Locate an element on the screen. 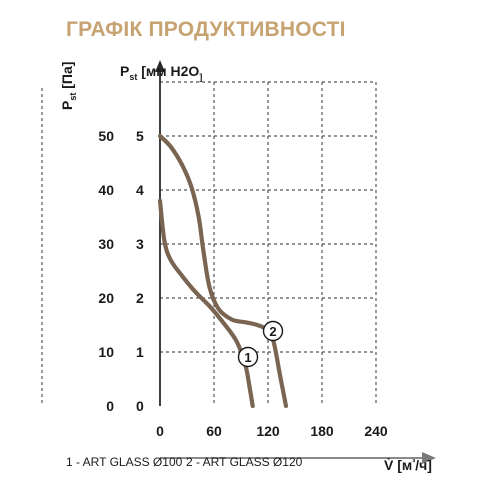 Image resolution: width=503 pixels, height=503 pixels. y-tick-pa: 40 is located at coordinates (106, 190).